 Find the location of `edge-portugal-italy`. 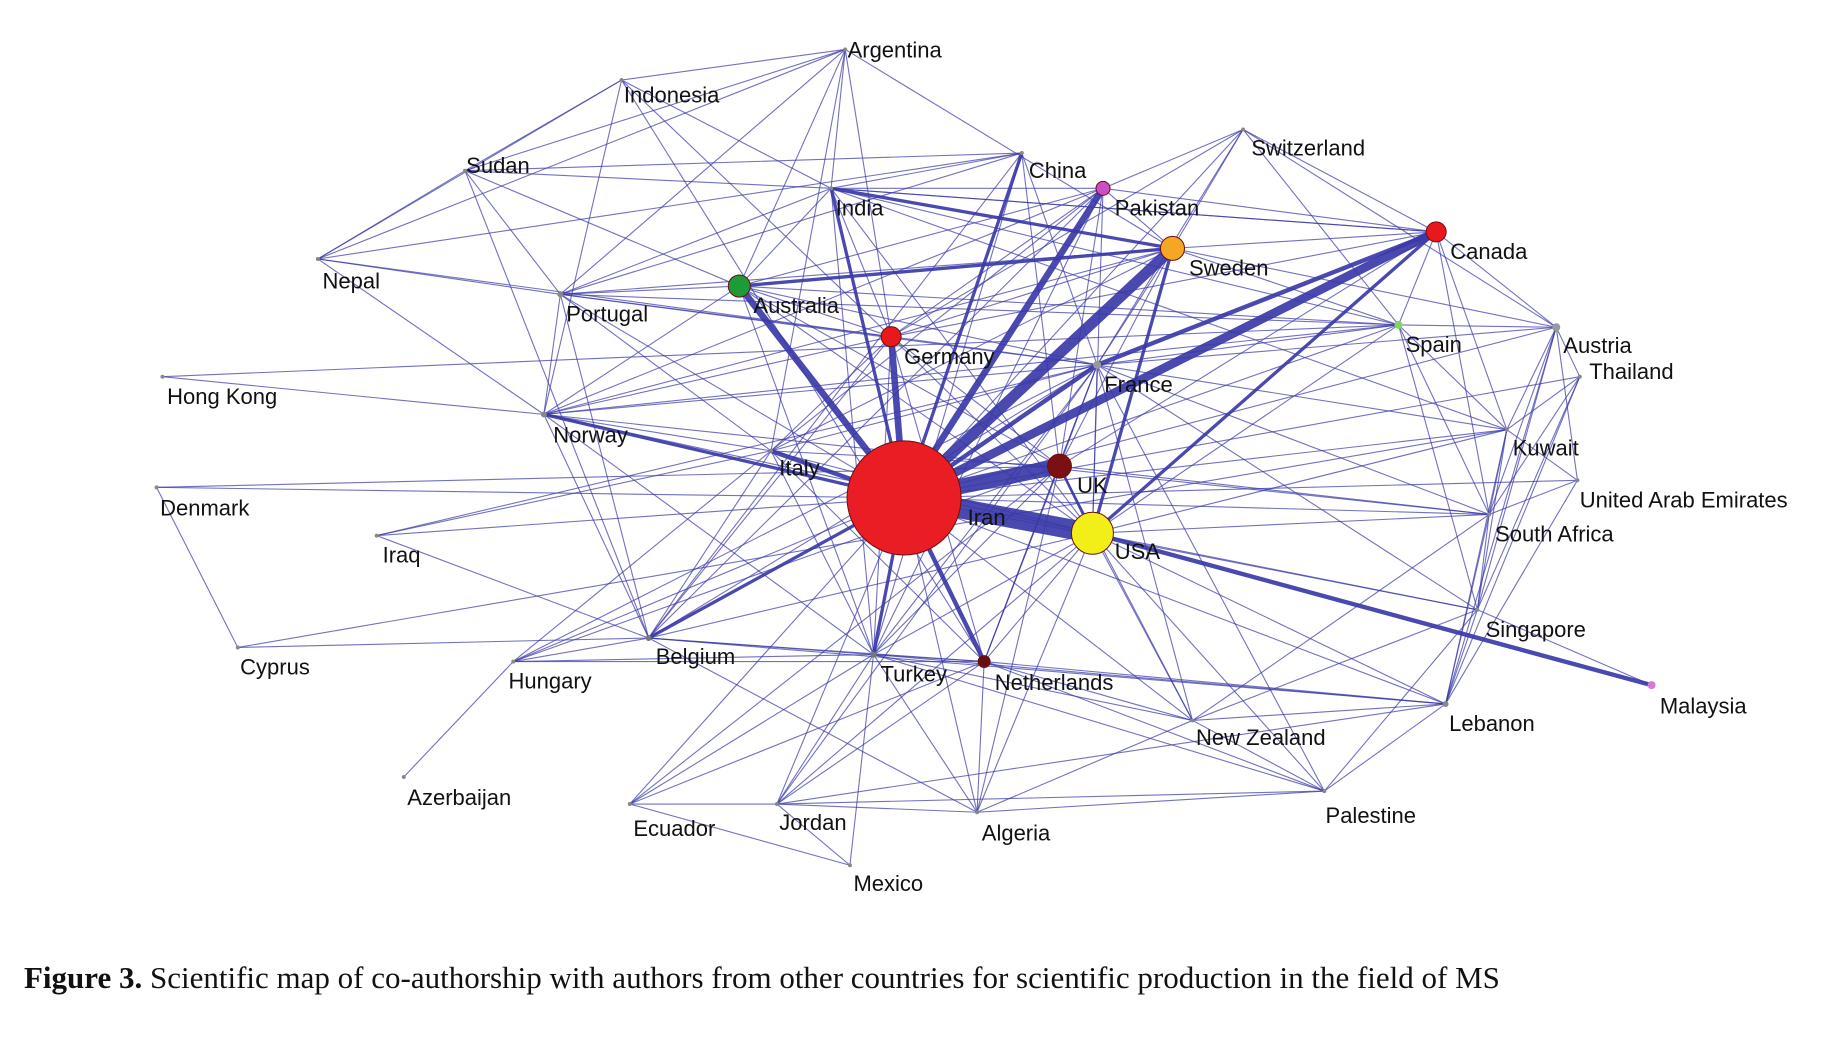

edge-portugal-italy is located at coordinates (666, 372).